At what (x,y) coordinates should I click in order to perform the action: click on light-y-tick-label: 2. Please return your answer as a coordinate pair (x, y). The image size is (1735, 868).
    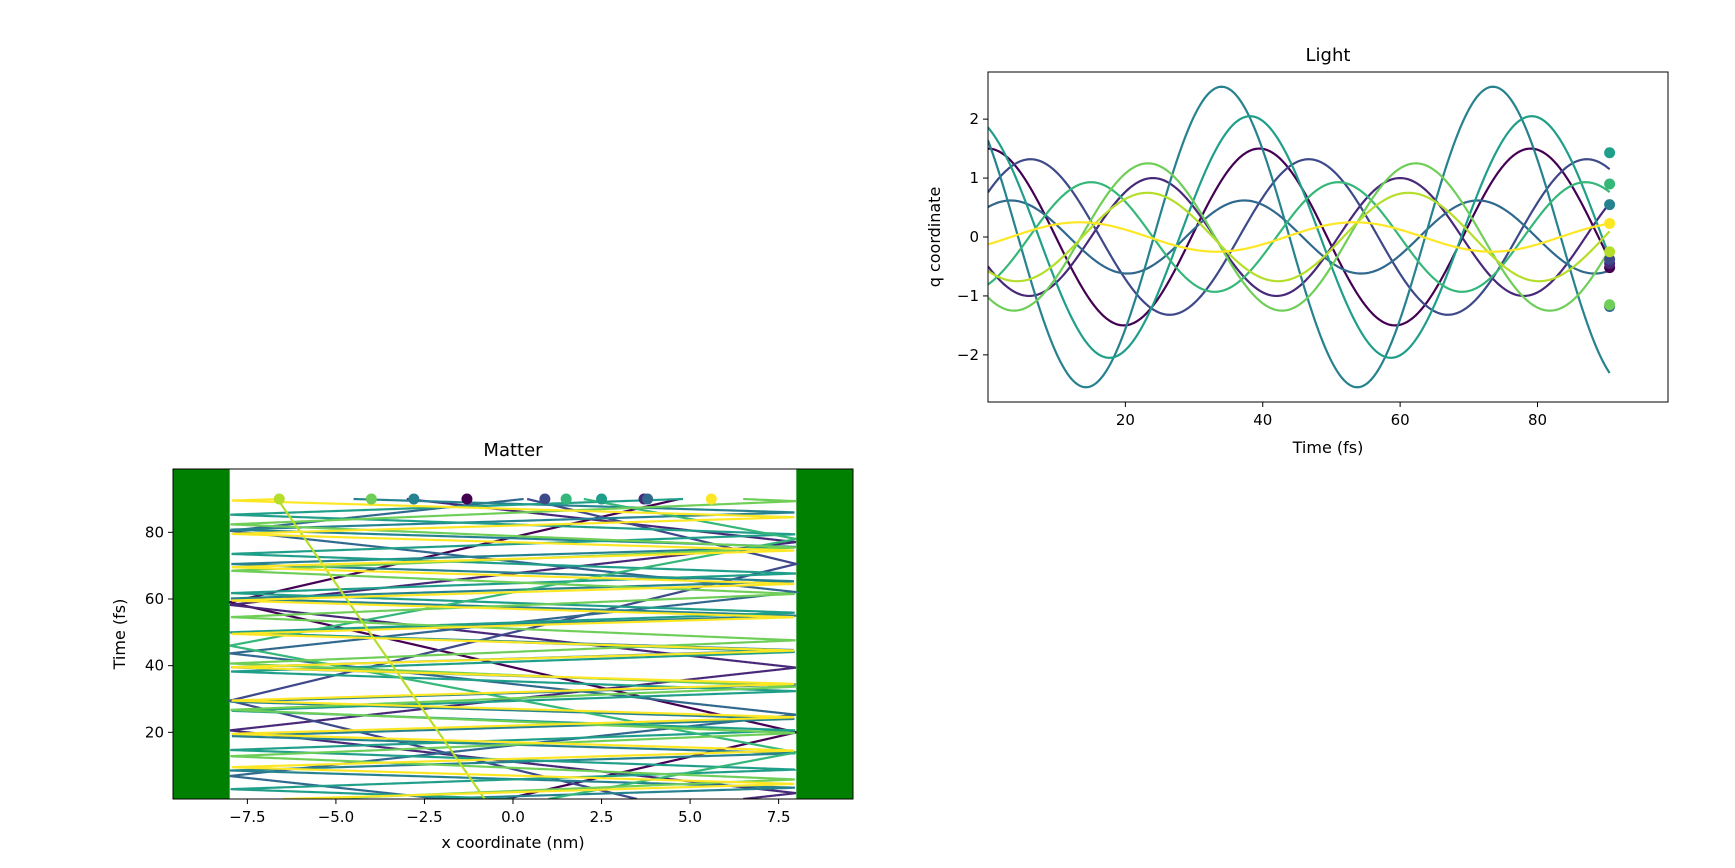
    Looking at the image, I should click on (974, 119).